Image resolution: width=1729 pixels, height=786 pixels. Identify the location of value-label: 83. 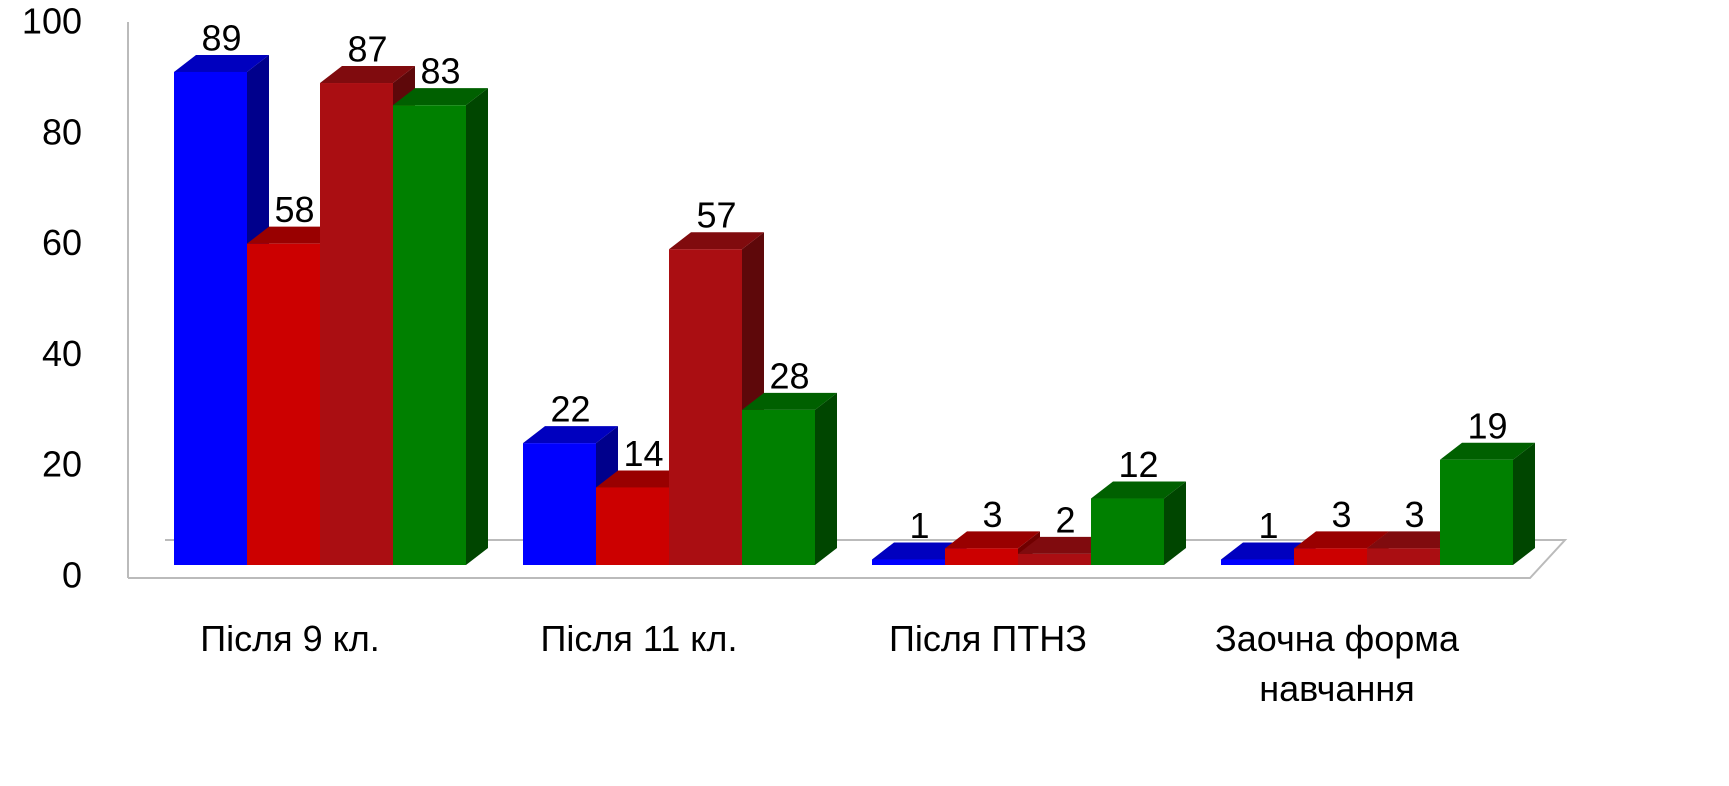
(440, 71).